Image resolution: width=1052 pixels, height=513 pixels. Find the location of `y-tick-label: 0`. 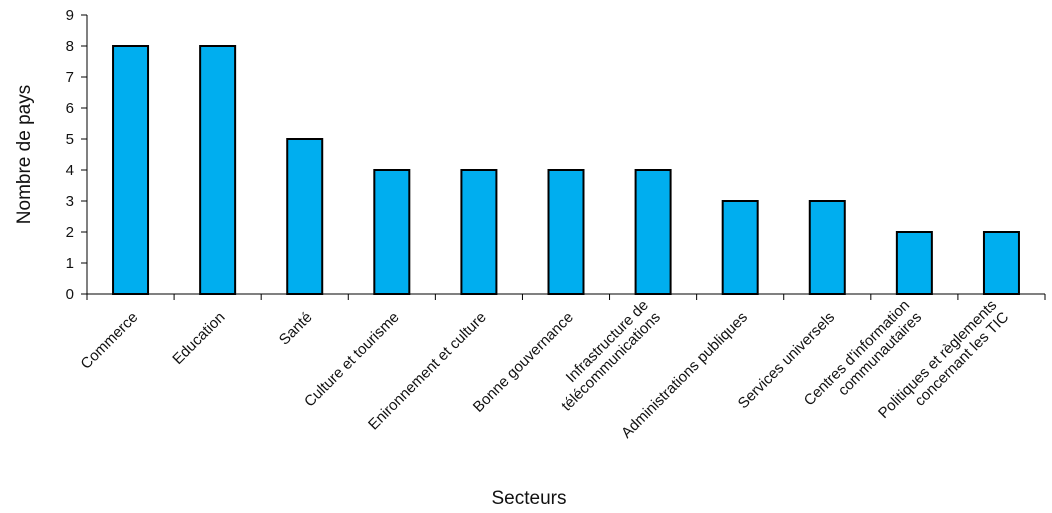

y-tick-label: 0 is located at coordinates (70, 294).